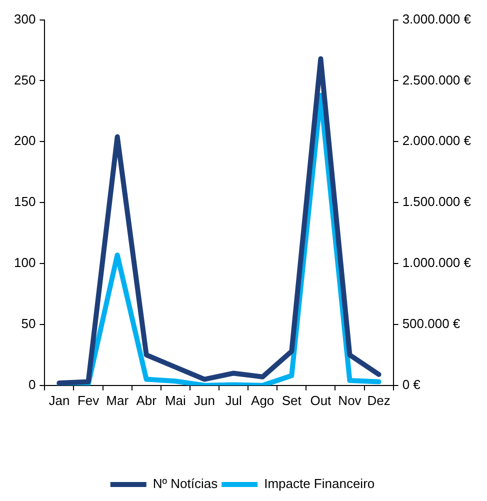 Image resolution: width=487 pixels, height=501 pixels. I want to click on y2-tick-label: 500.000 €, so click(431, 324).